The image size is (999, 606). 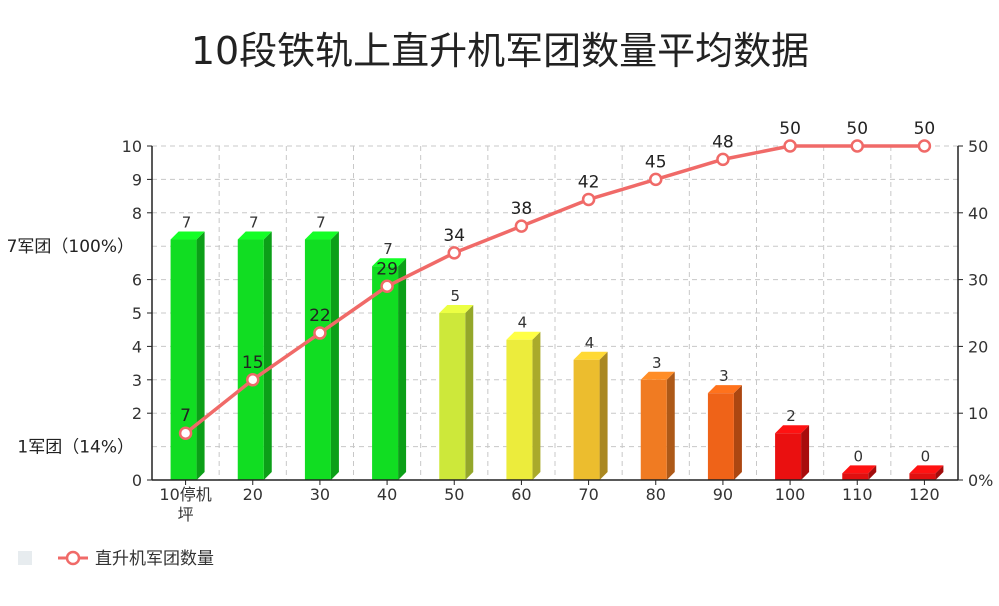 I want to click on x-tick-line: 坪, so click(x=186, y=514).